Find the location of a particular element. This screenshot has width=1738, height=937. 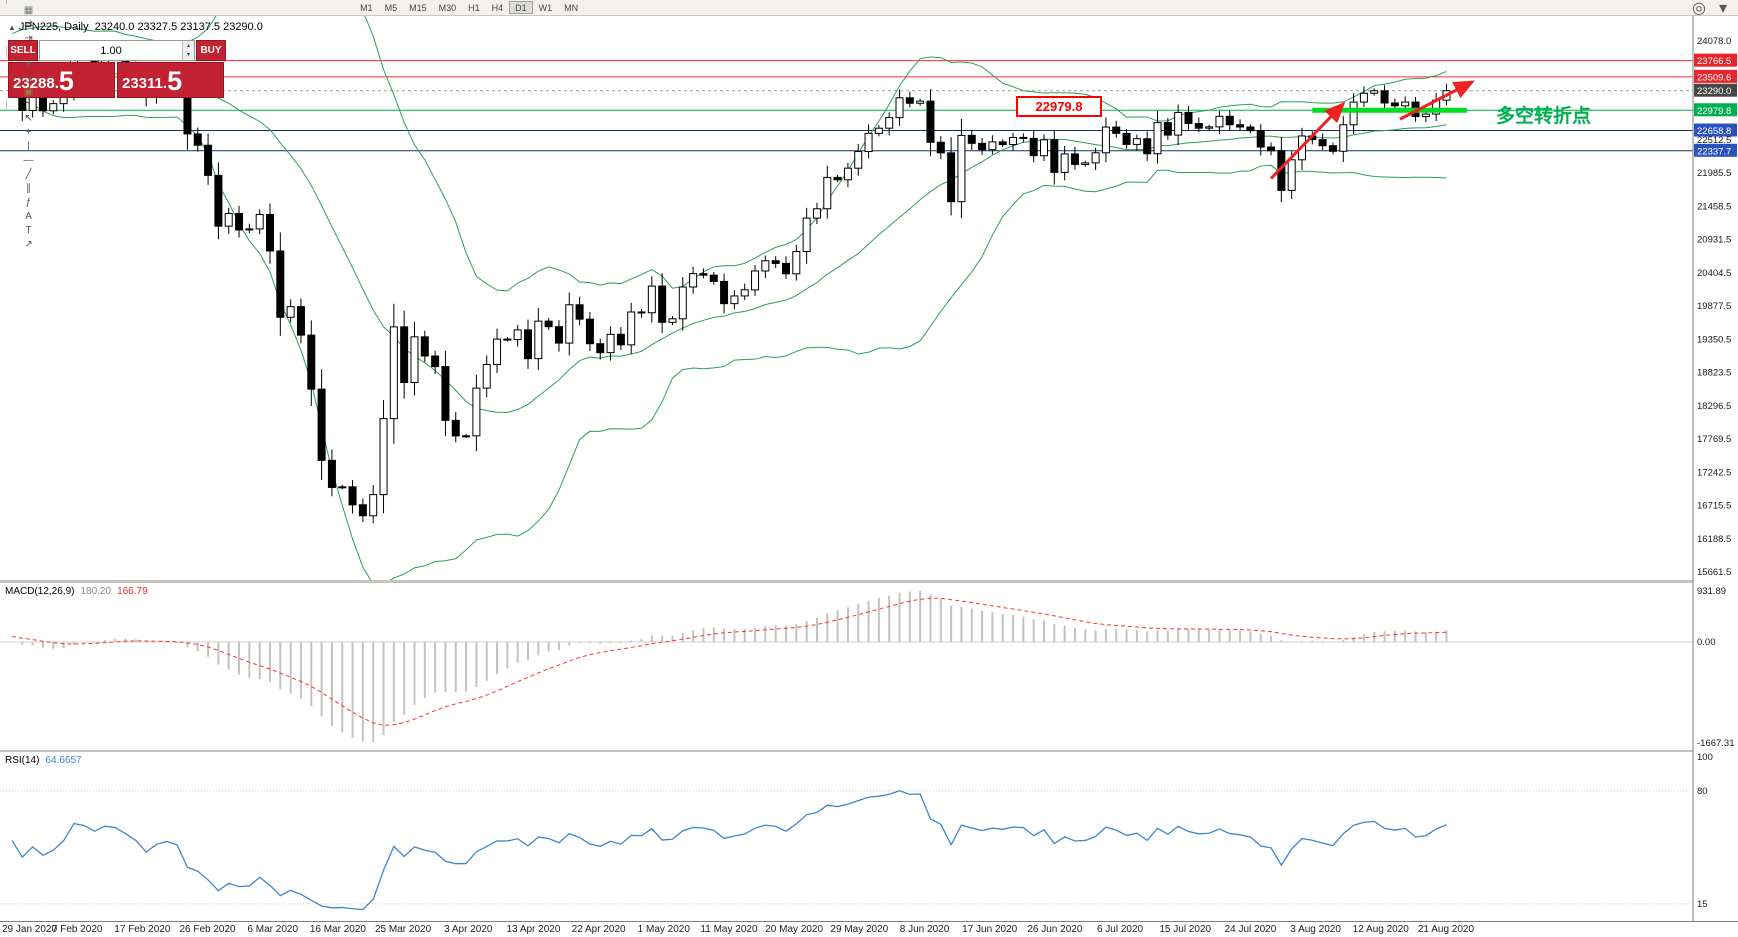

support-line-1-badge-label: 22658.8 is located at coordinates (1714, 131).